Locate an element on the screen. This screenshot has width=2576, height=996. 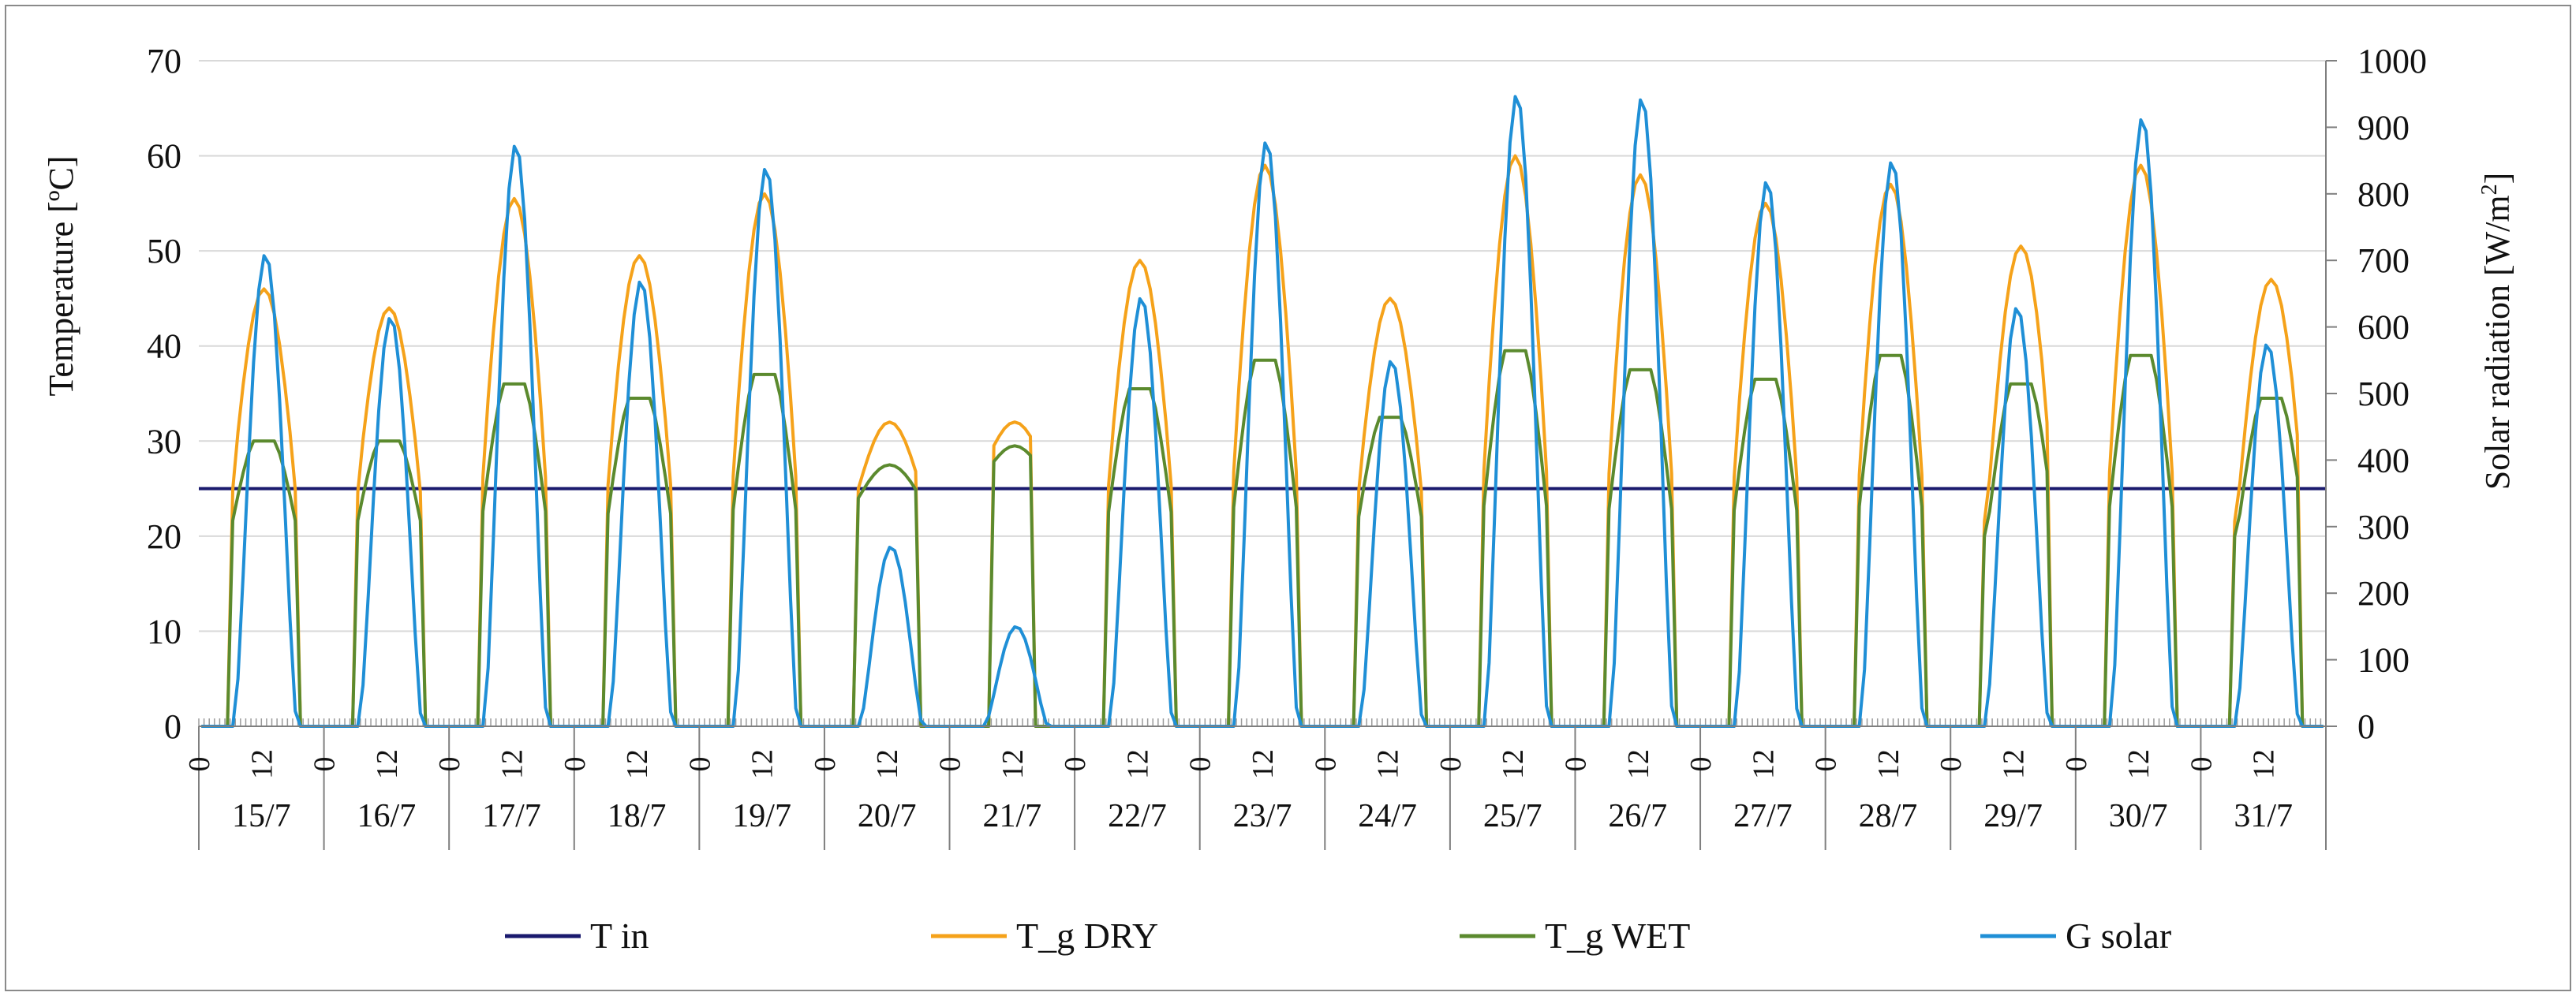
right-tick-label: 300 is located at coordinates (2383, 527).